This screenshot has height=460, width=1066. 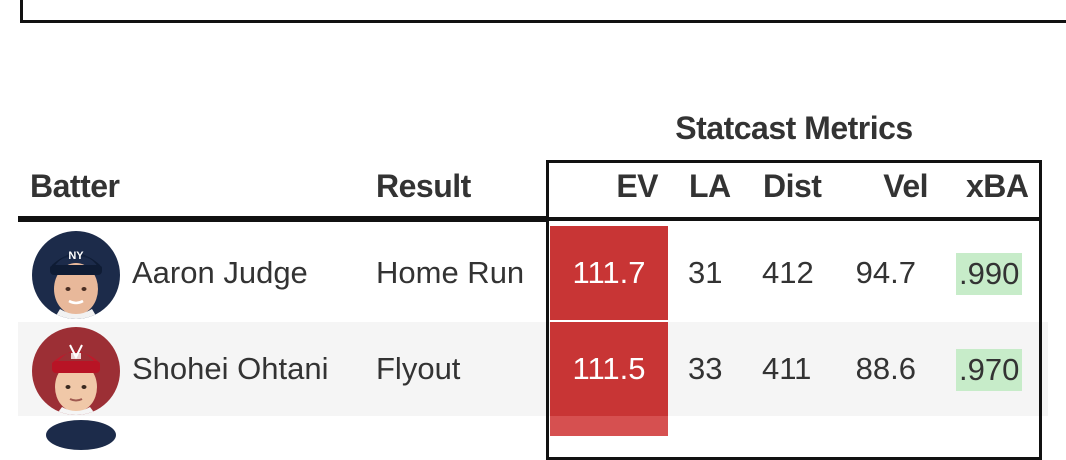 I want to click on xba-value: .990, so click(x=989, y=274).